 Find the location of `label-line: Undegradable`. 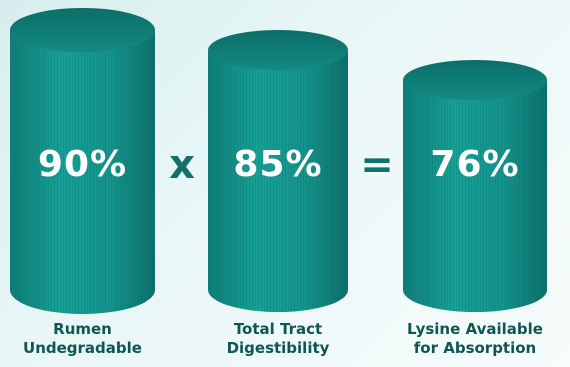

label-line: Undegradable is located at coordinates (82, 348).